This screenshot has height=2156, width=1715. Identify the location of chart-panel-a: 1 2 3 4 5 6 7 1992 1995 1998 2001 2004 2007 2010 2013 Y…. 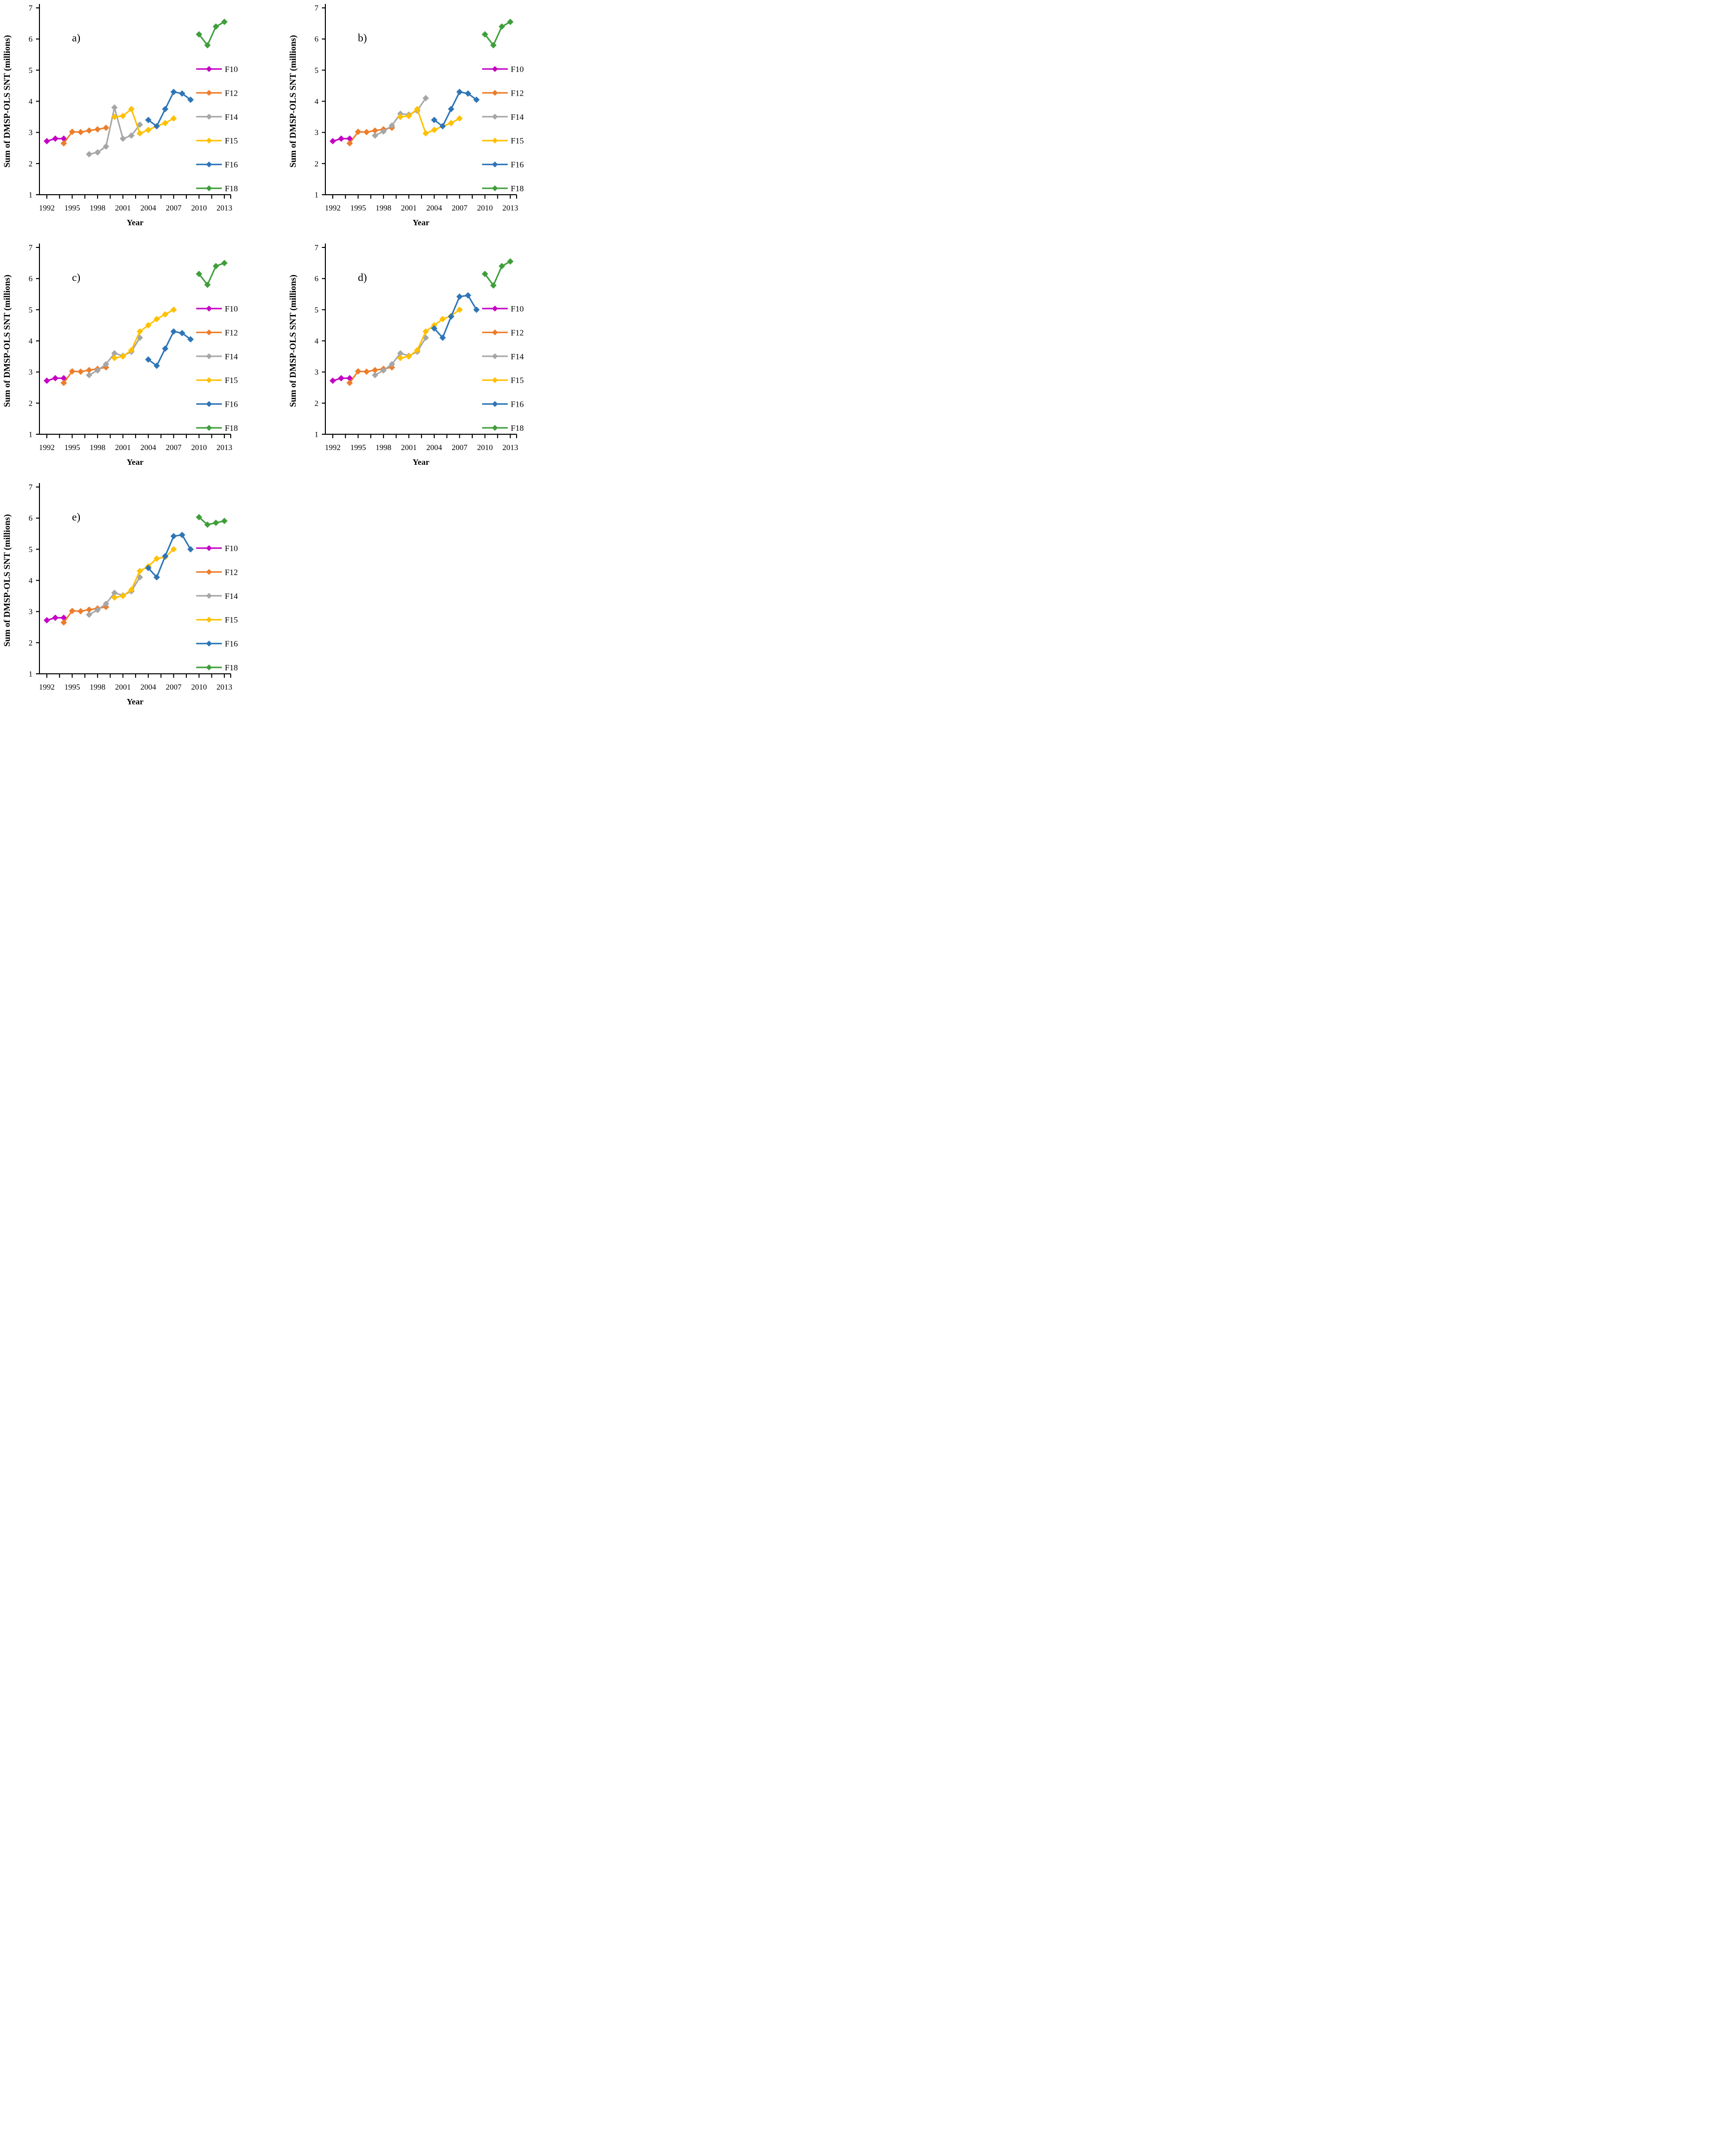
(143, 120).